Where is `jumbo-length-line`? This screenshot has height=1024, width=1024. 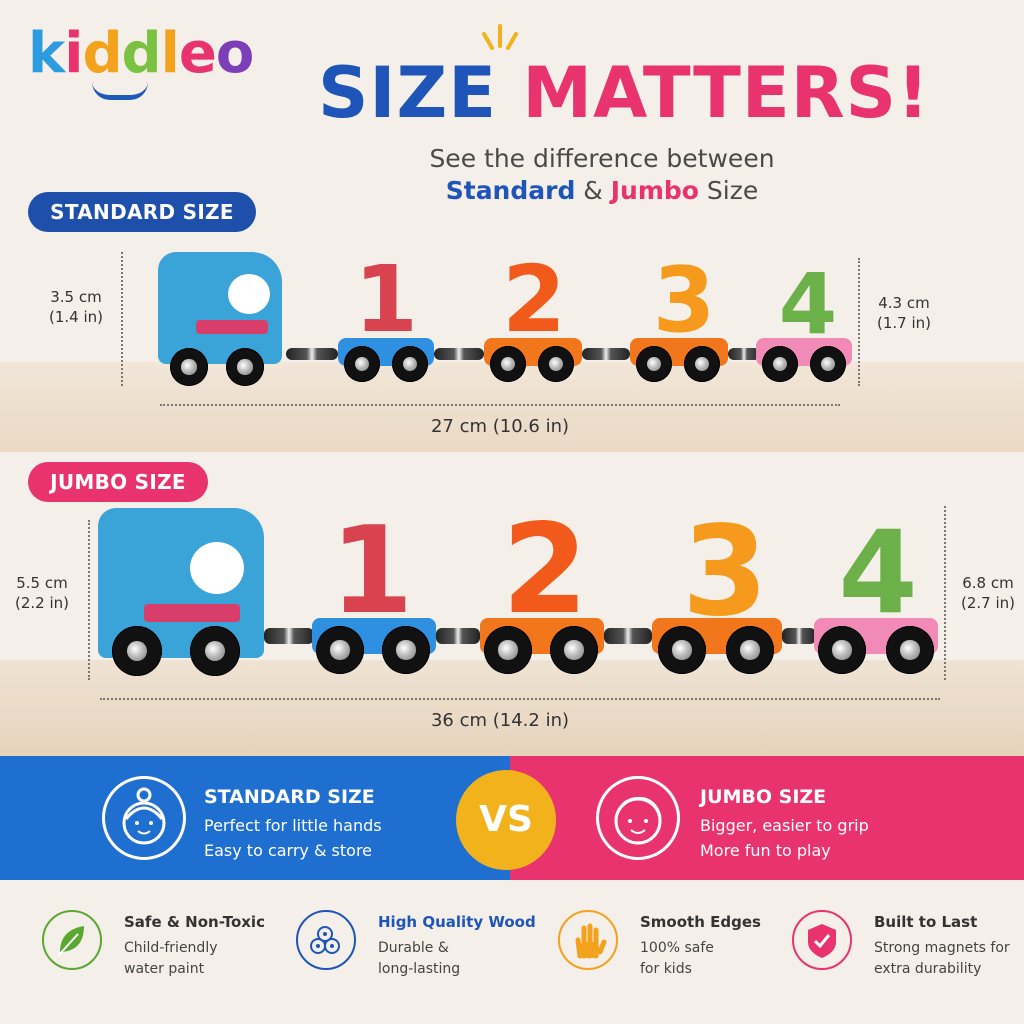 jumbo-length-line is located at coordinates (520, 699).